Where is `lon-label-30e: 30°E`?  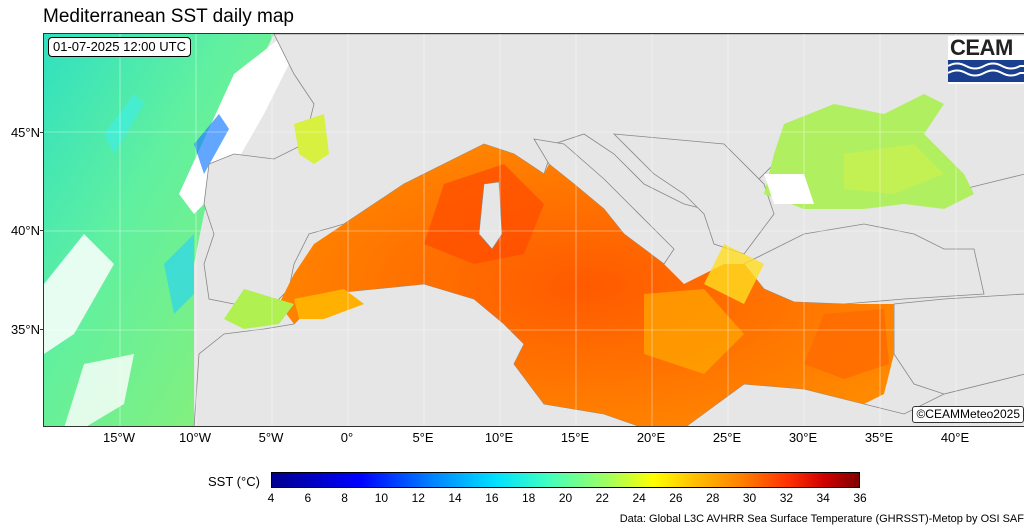
lon-label-30e: 30°E is located at coordinates (803, 437).